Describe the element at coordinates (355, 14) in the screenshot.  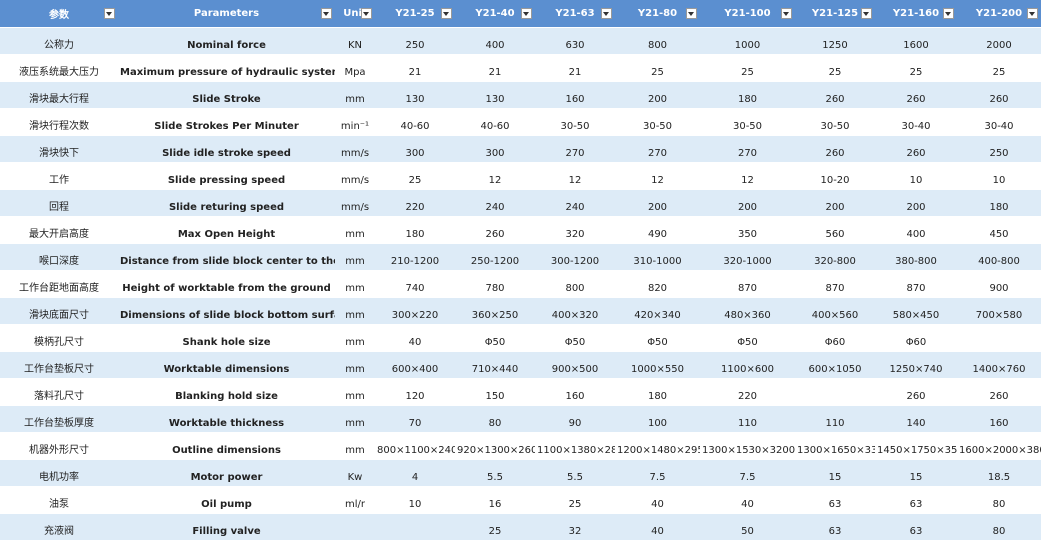
I see `header-cell: Unit` at that location.